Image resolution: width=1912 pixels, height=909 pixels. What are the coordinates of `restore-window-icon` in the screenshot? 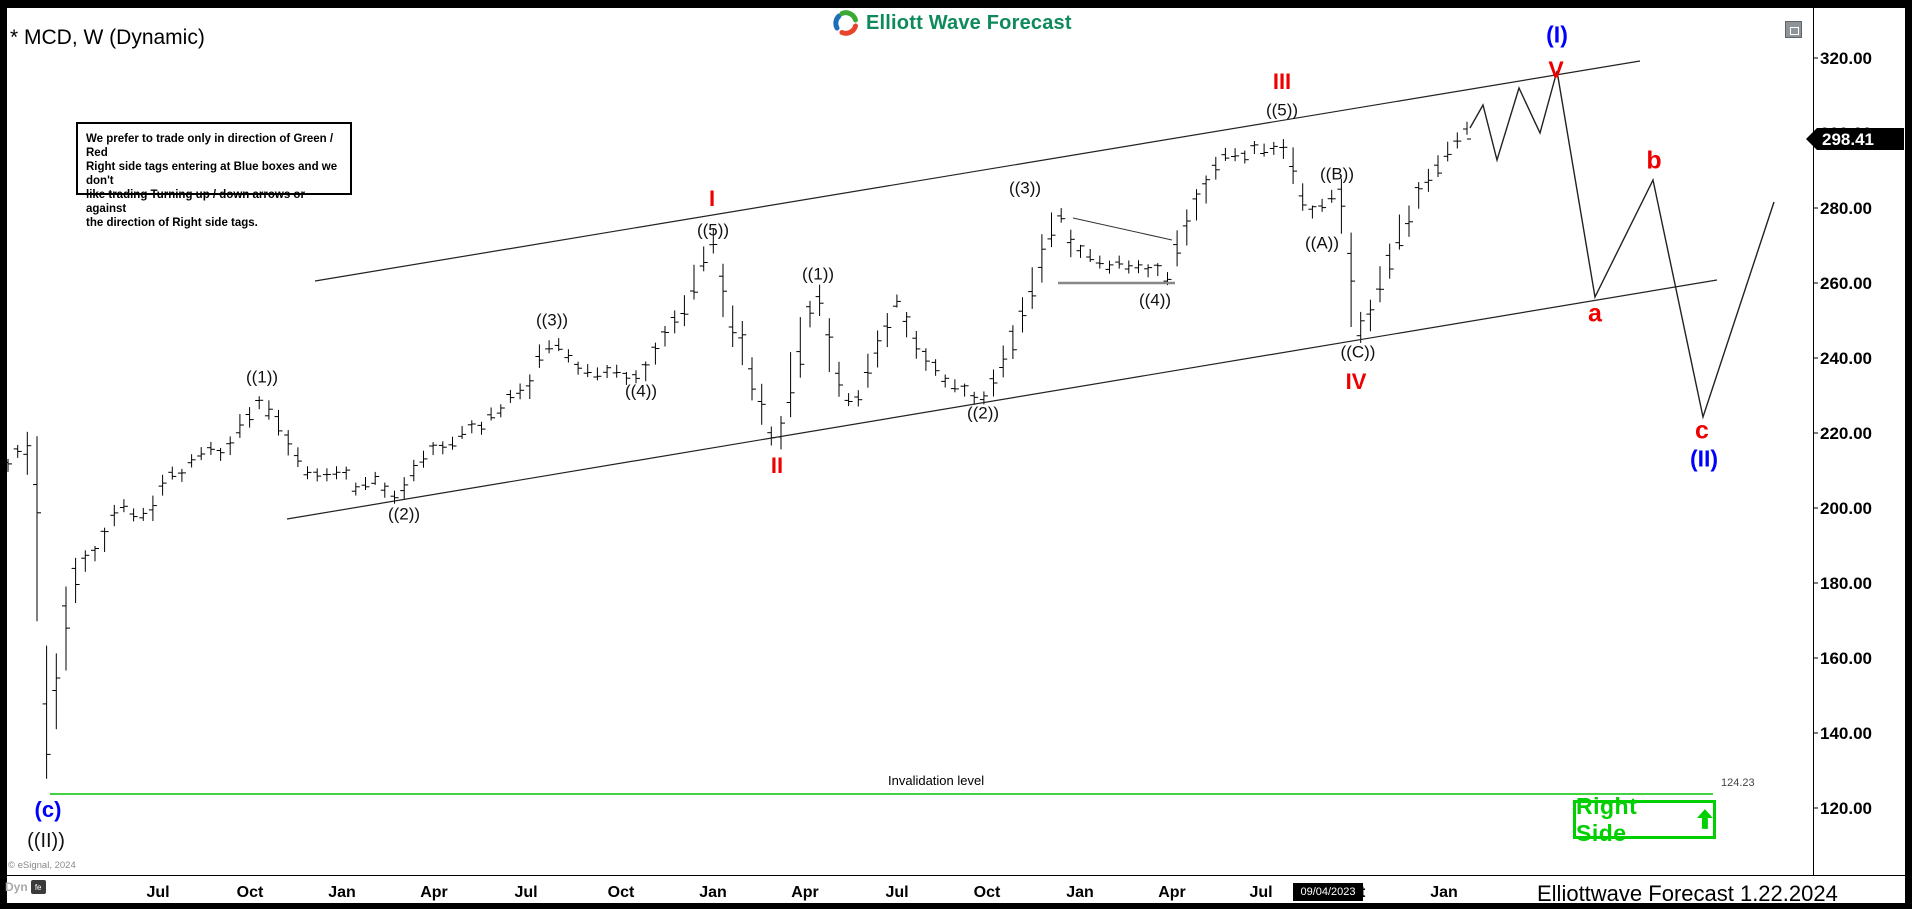 It's located at (1793, 29).